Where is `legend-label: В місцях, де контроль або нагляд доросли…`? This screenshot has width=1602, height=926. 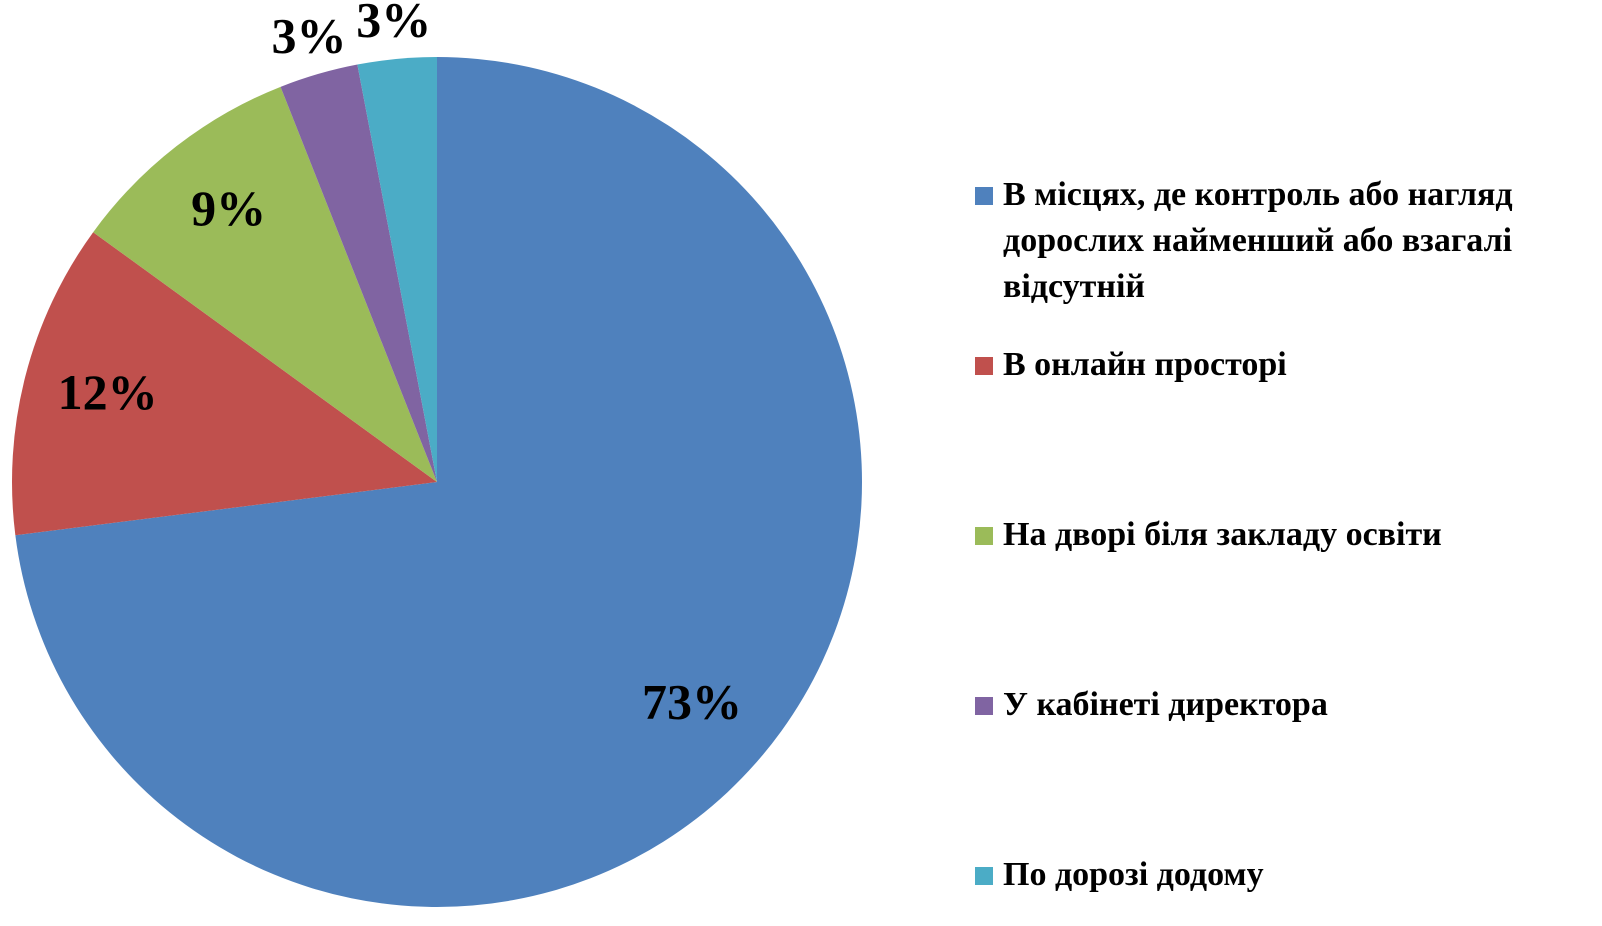
legend-label: В місцях, де контроль або нагляд доросли… is located at coordinates (1258, 240).